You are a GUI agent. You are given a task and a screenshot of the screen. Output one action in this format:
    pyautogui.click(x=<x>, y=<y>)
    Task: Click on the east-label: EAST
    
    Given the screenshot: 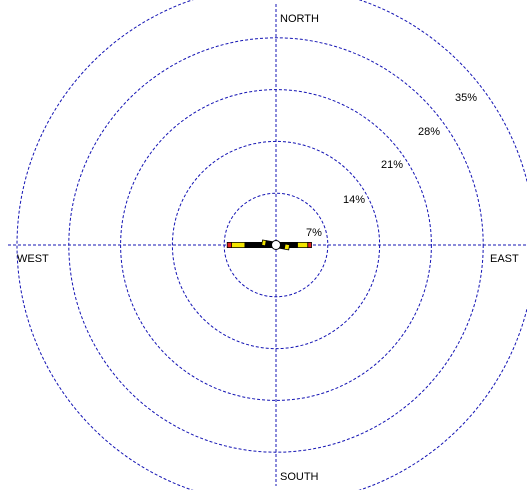 What is the action you would take?
    pyautogui.click(x=504, y=259)
    